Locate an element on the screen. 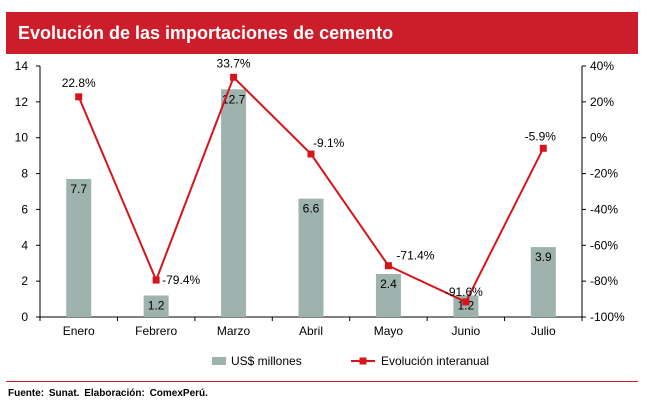 The image size is (652, 410). y-right-tick-label: -20% is located at coordinates (604, 174).